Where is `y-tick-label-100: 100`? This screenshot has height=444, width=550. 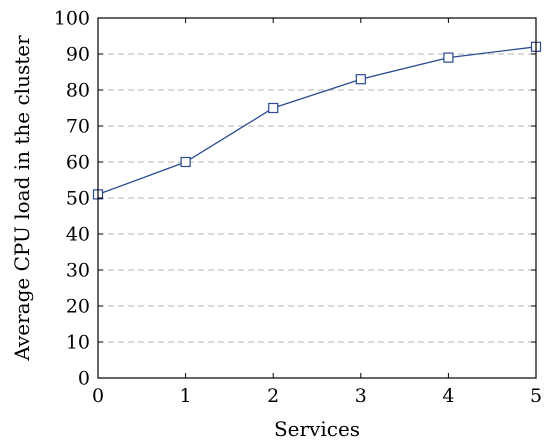
y-tick-label-100: 100 is located at coordinates (72, 19).